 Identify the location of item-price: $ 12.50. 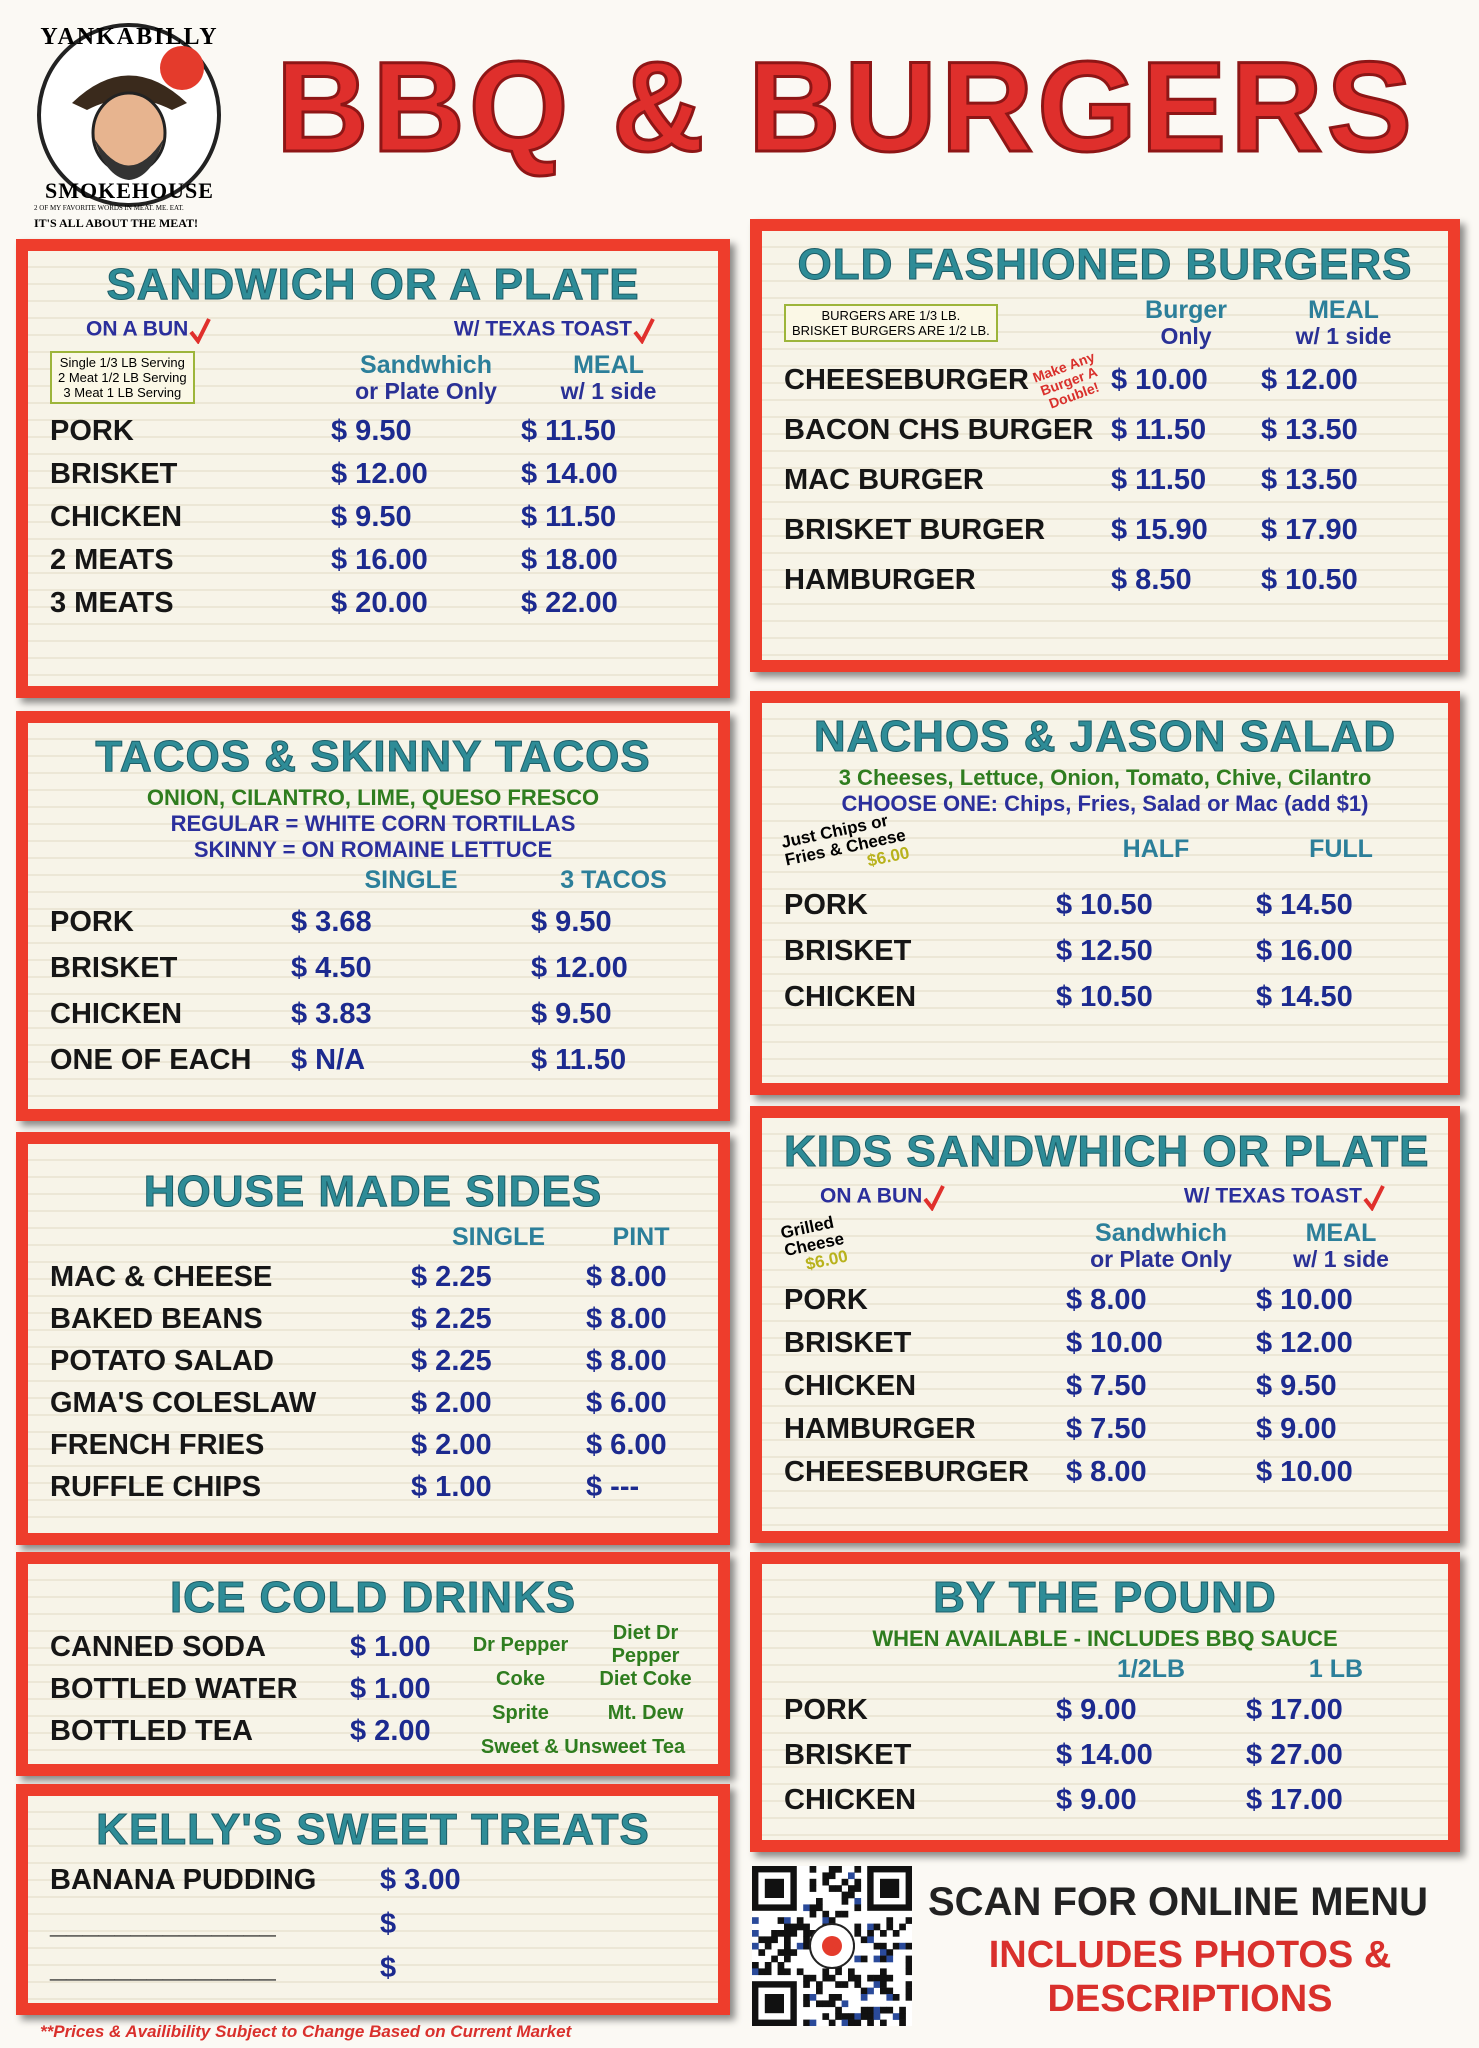
(1104, 950).